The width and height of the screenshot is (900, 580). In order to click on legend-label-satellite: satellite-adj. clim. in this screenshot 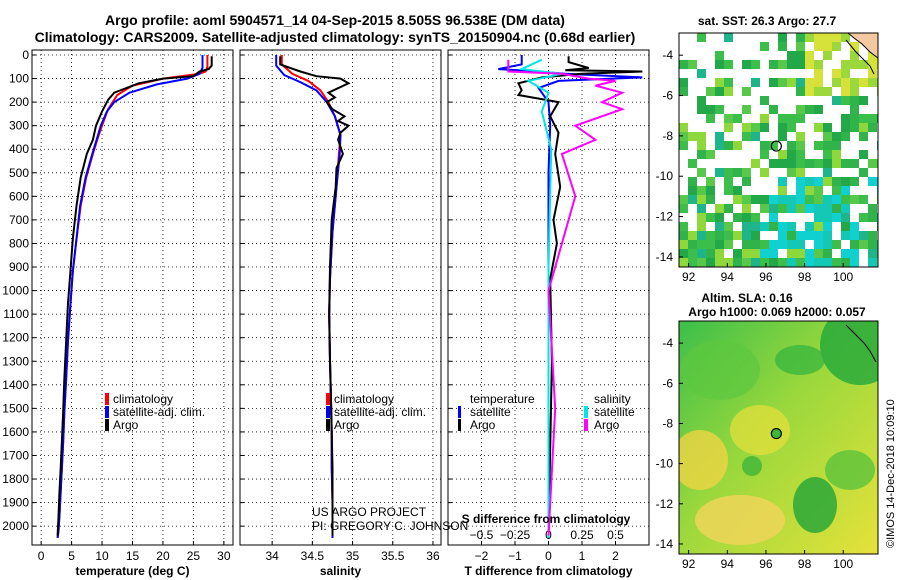, I will do `click(159, 412)`.